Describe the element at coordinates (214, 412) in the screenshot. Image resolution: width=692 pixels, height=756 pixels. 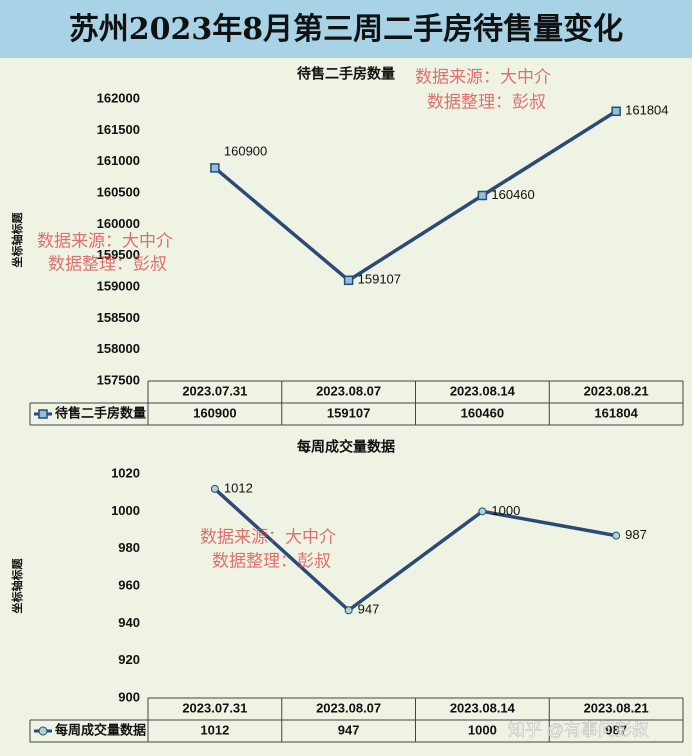
I see `table-value: 160900` at that location.